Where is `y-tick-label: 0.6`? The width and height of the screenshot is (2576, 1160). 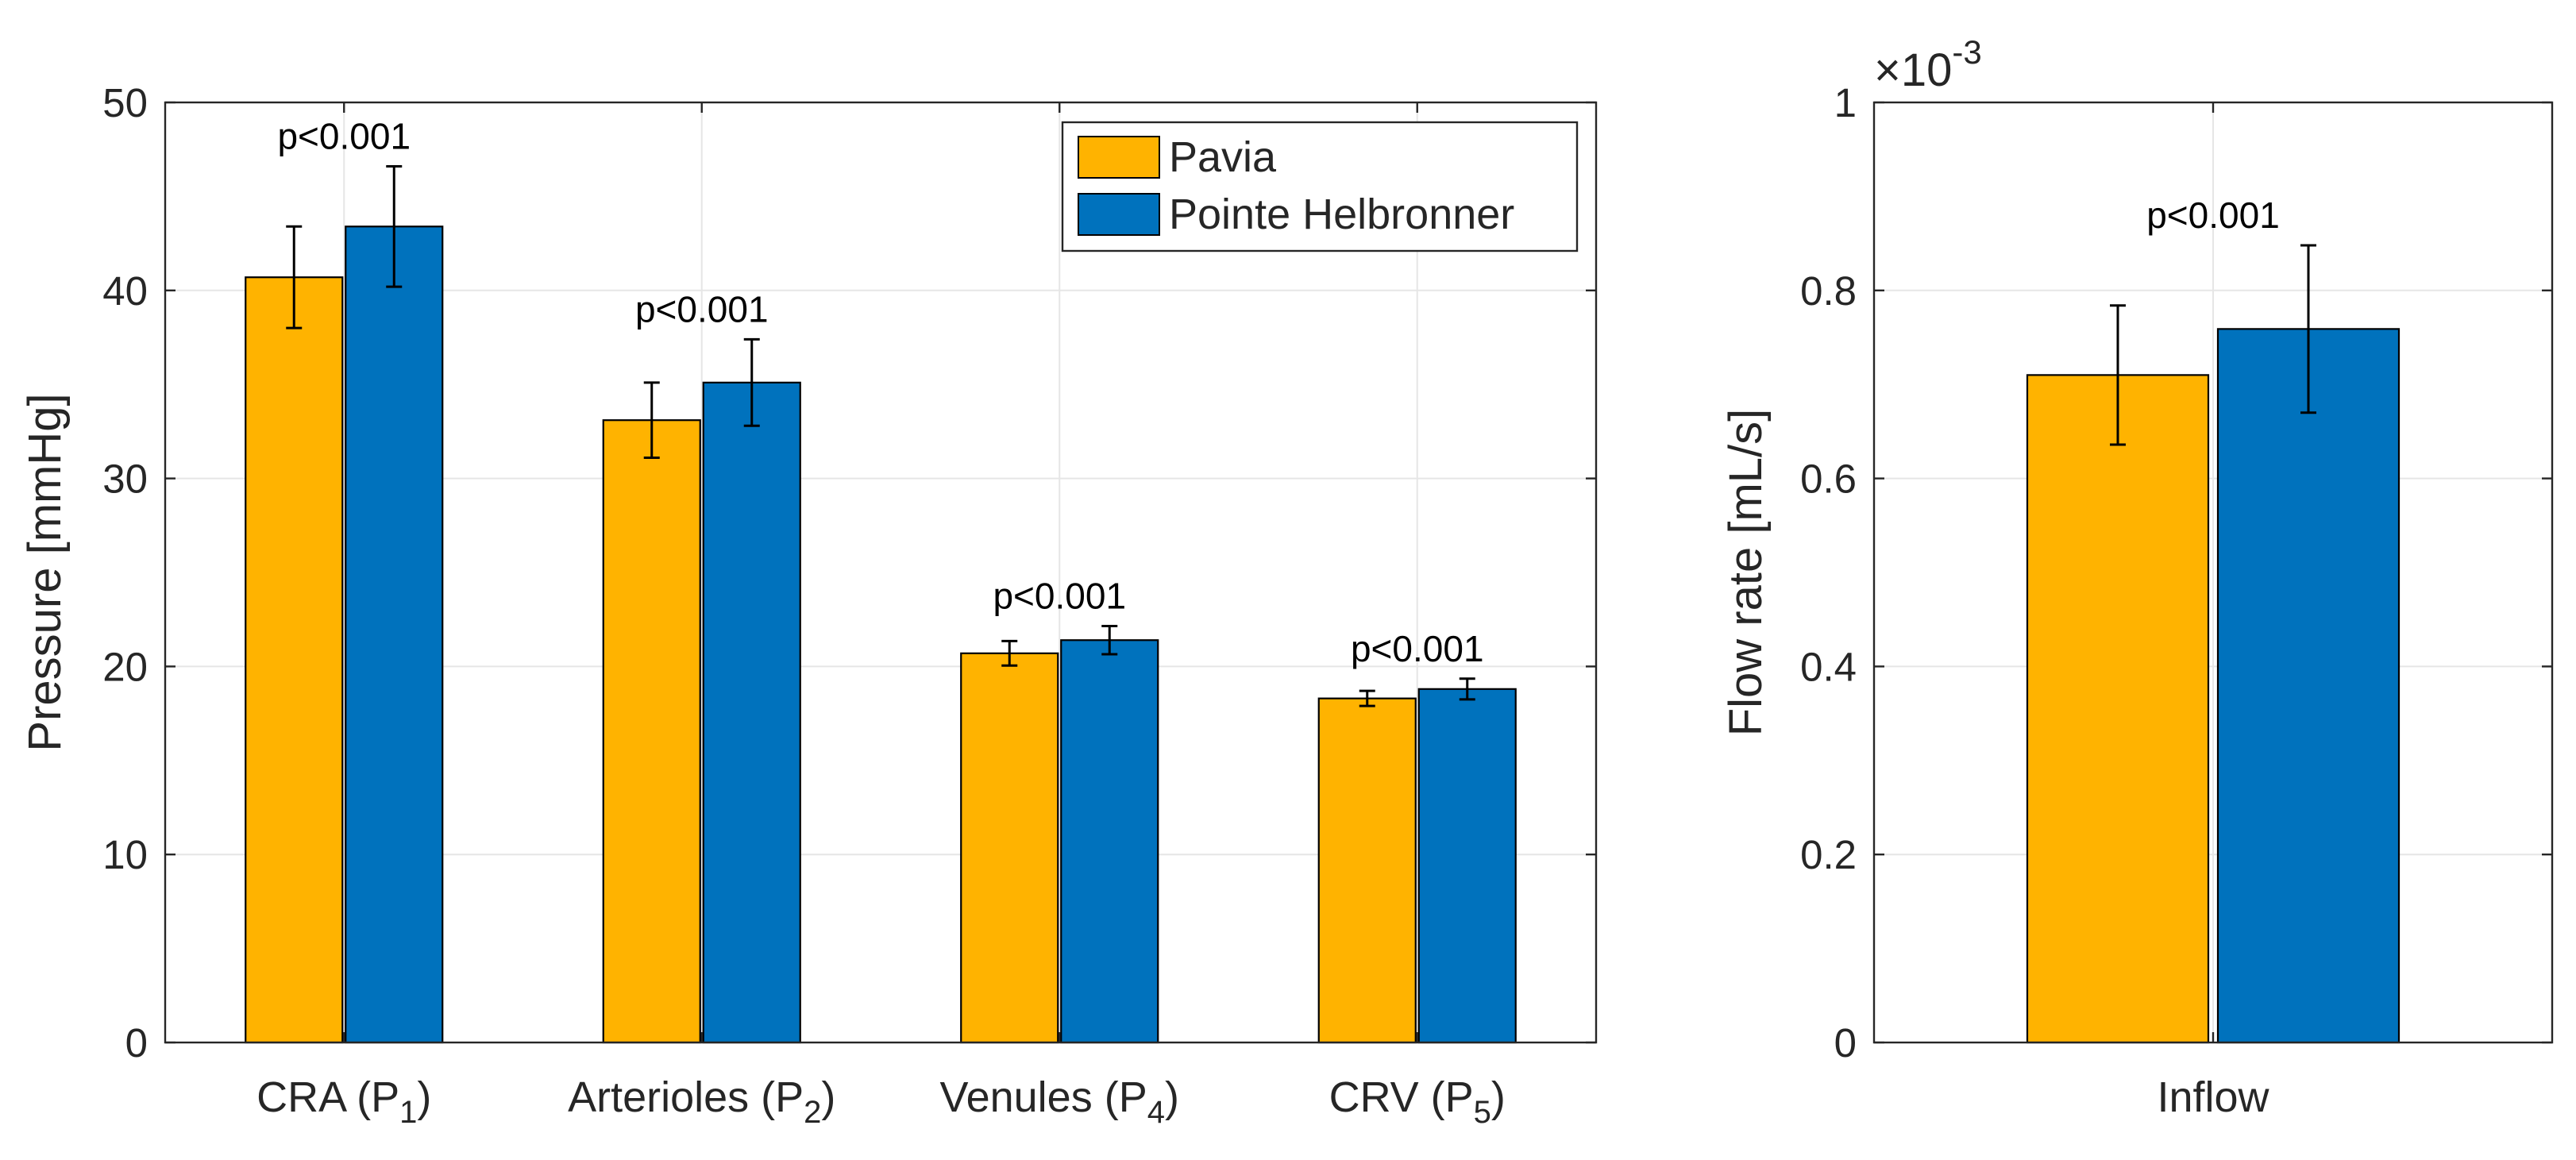 y-tick-label: 0.6 is located at coordinates (1828, 479).